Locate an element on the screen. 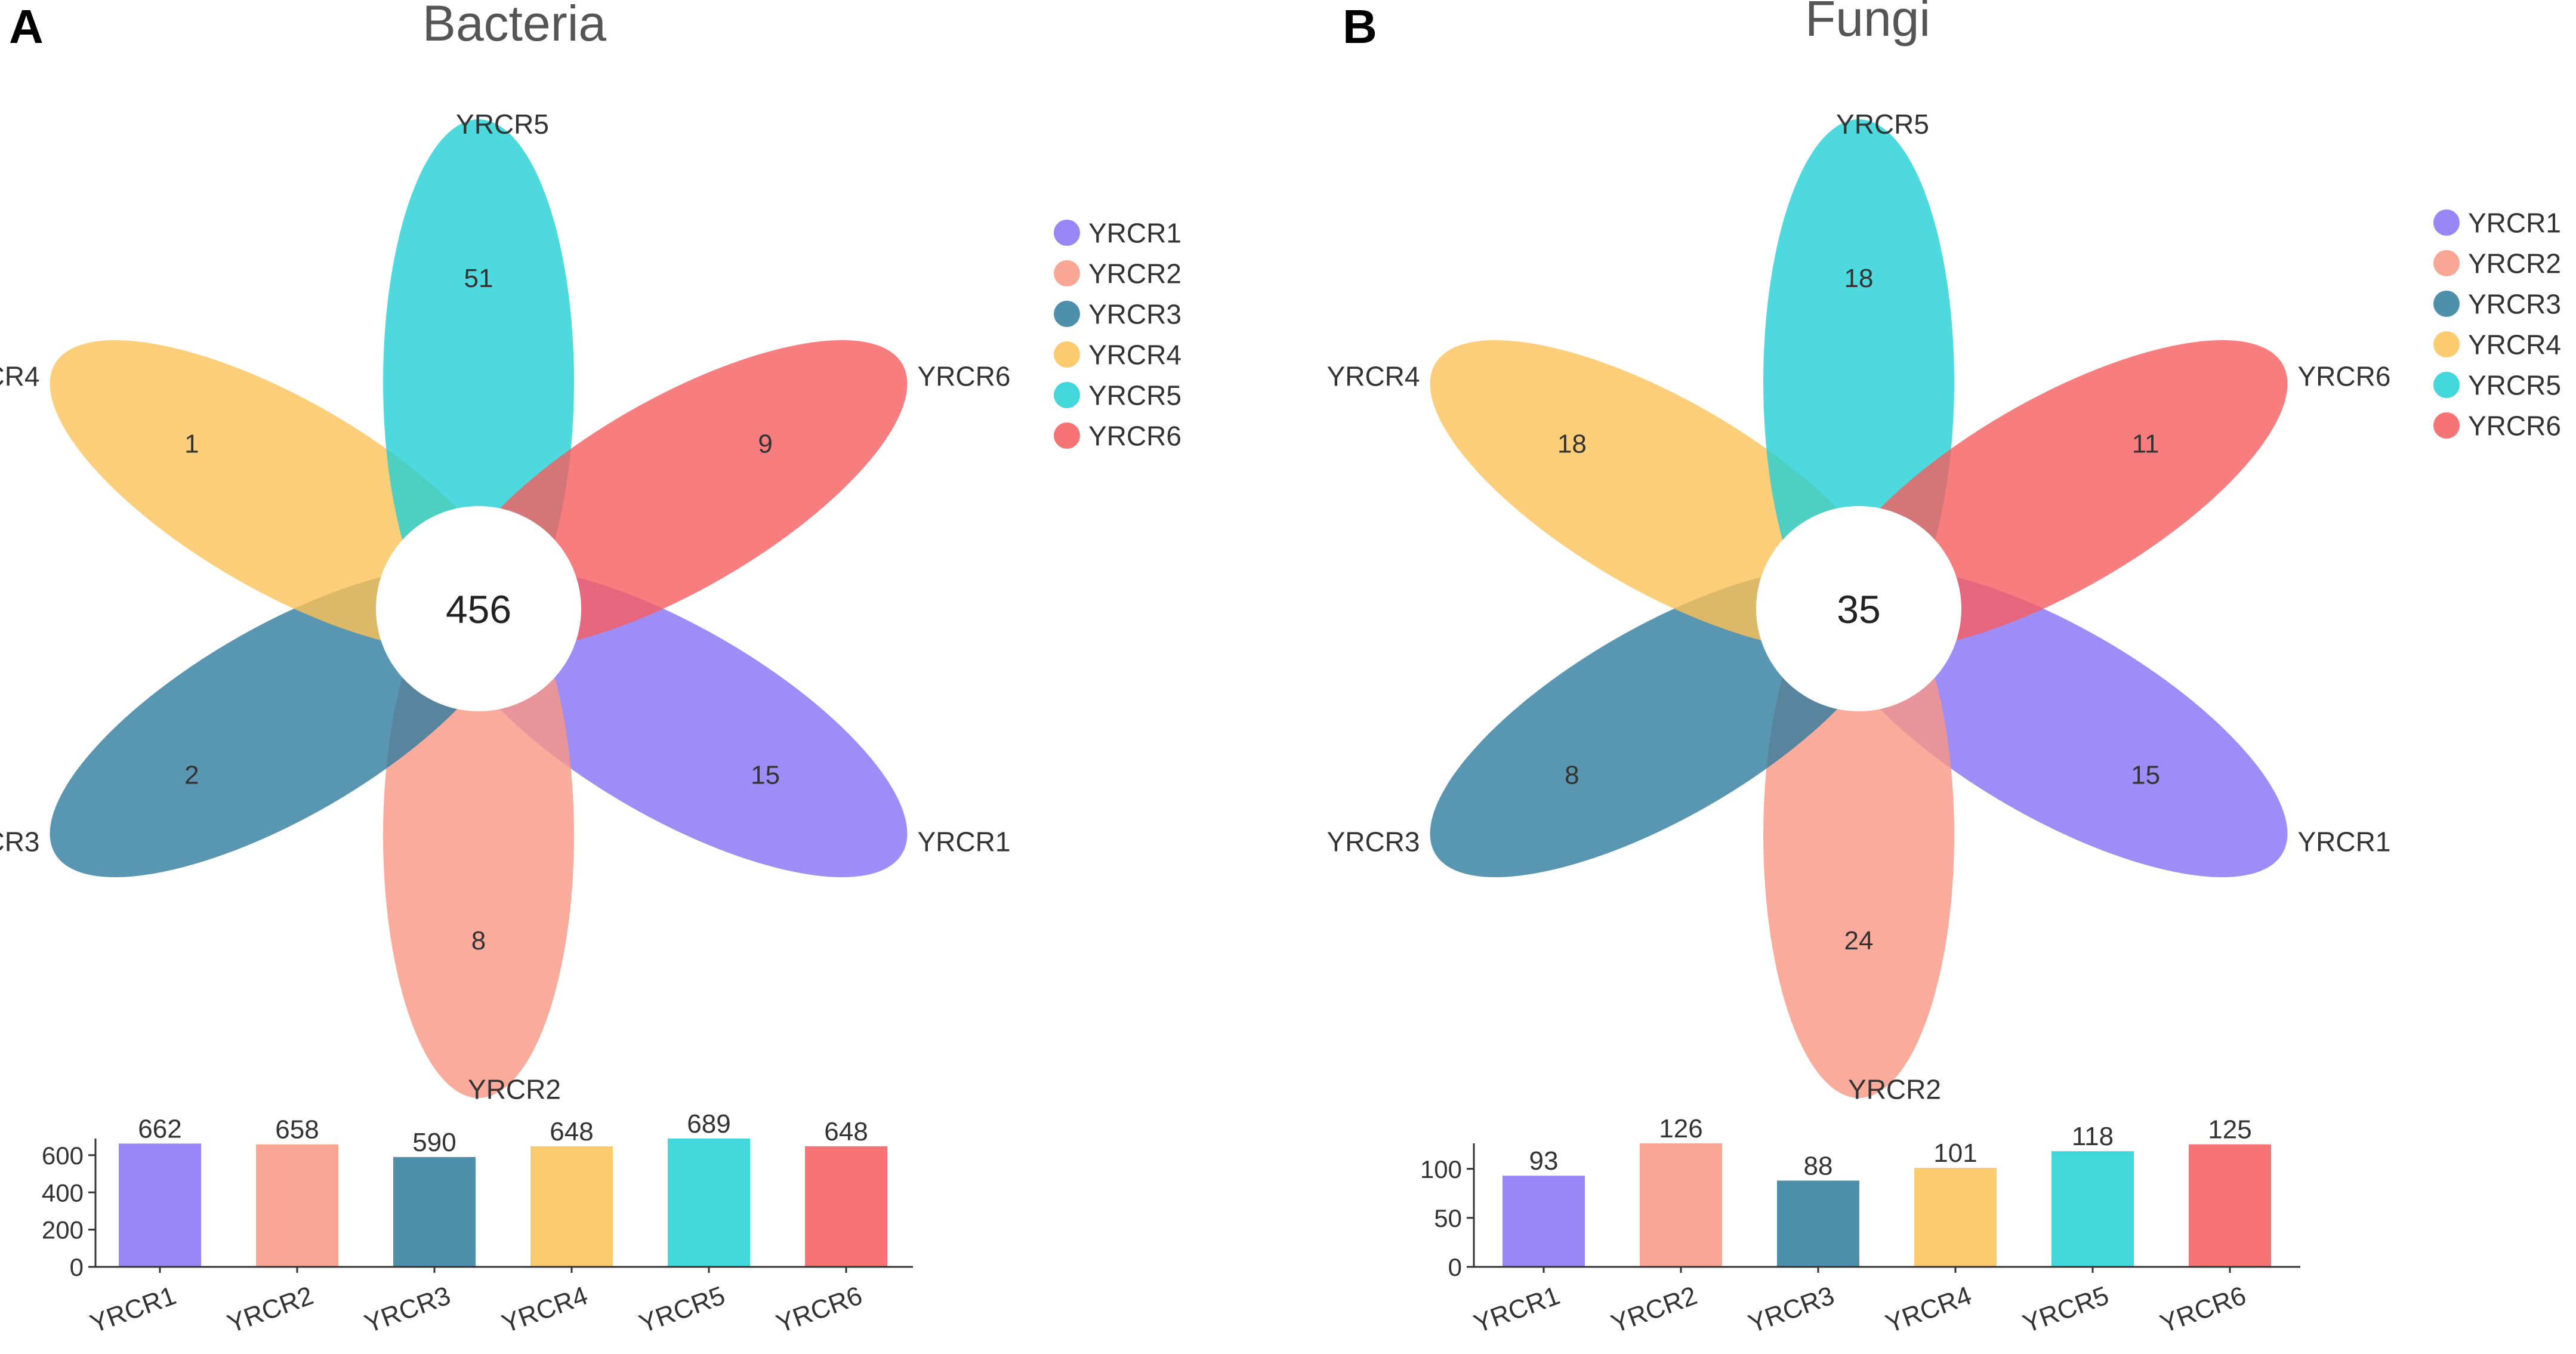  x-tick-label: YRCR4 is located at coordinates (1929, 1309).